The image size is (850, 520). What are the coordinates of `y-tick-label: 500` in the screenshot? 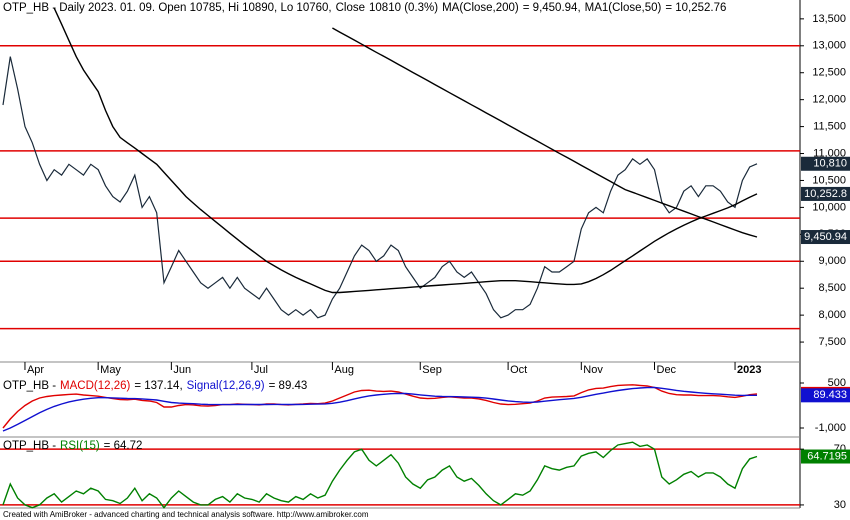 It's located at (837, 383).